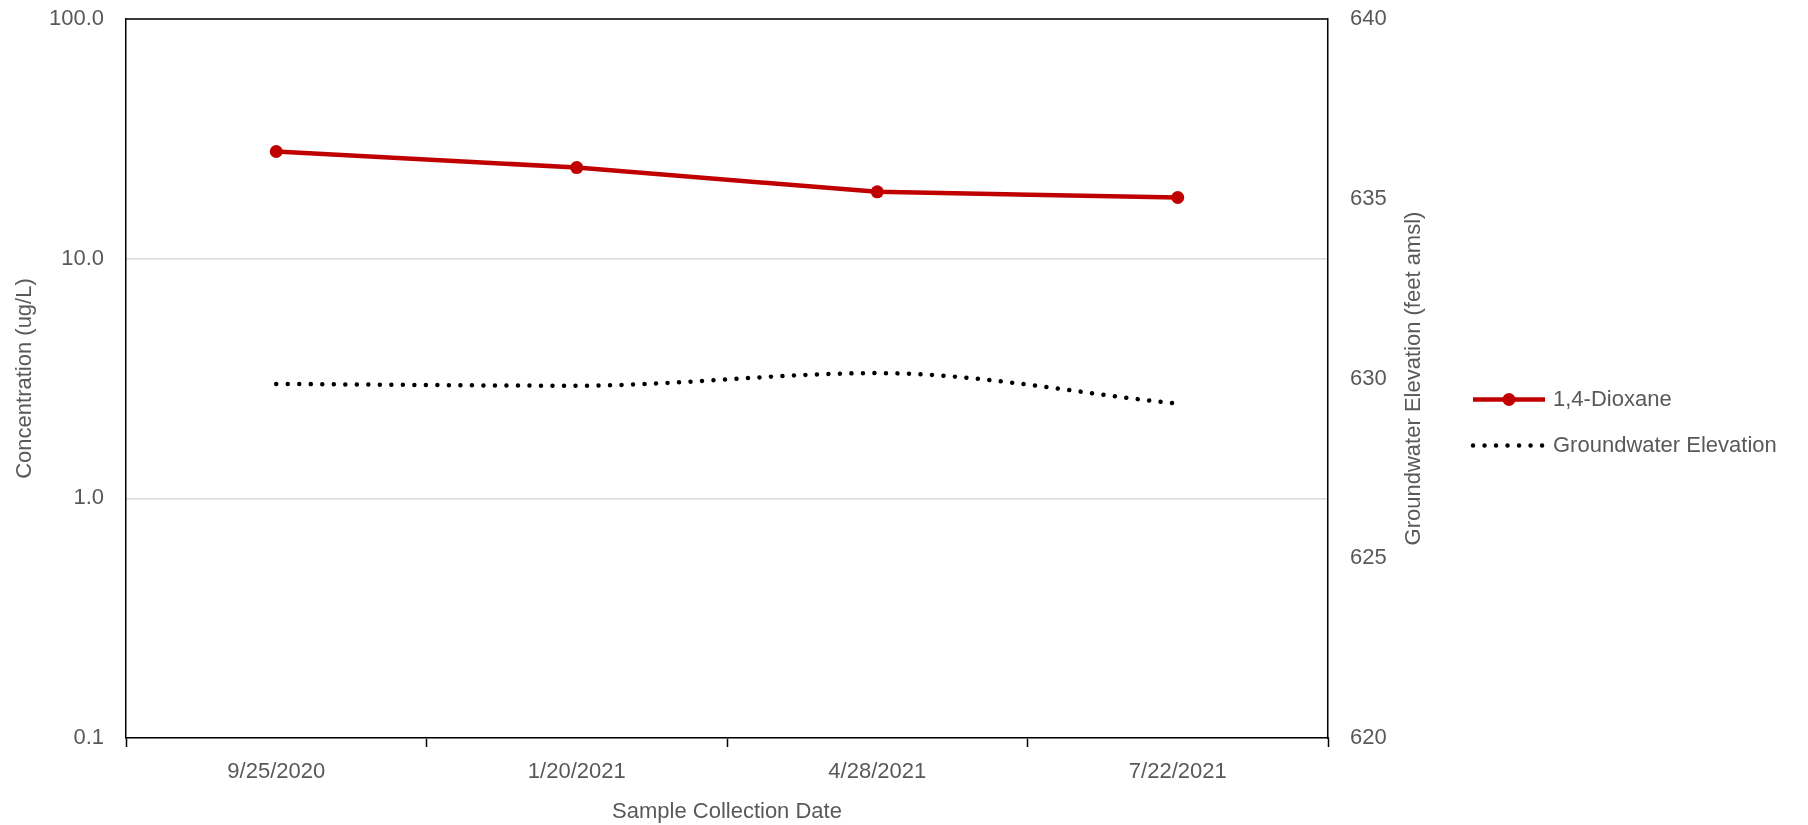 This screenshot has height=825, width=1808. What do you see at coordinates (1413, 378) in the screenshot?
I see `y2-axis-title: Groundwater Elevation (feet amsl)` at bounding box center [1413, 378].